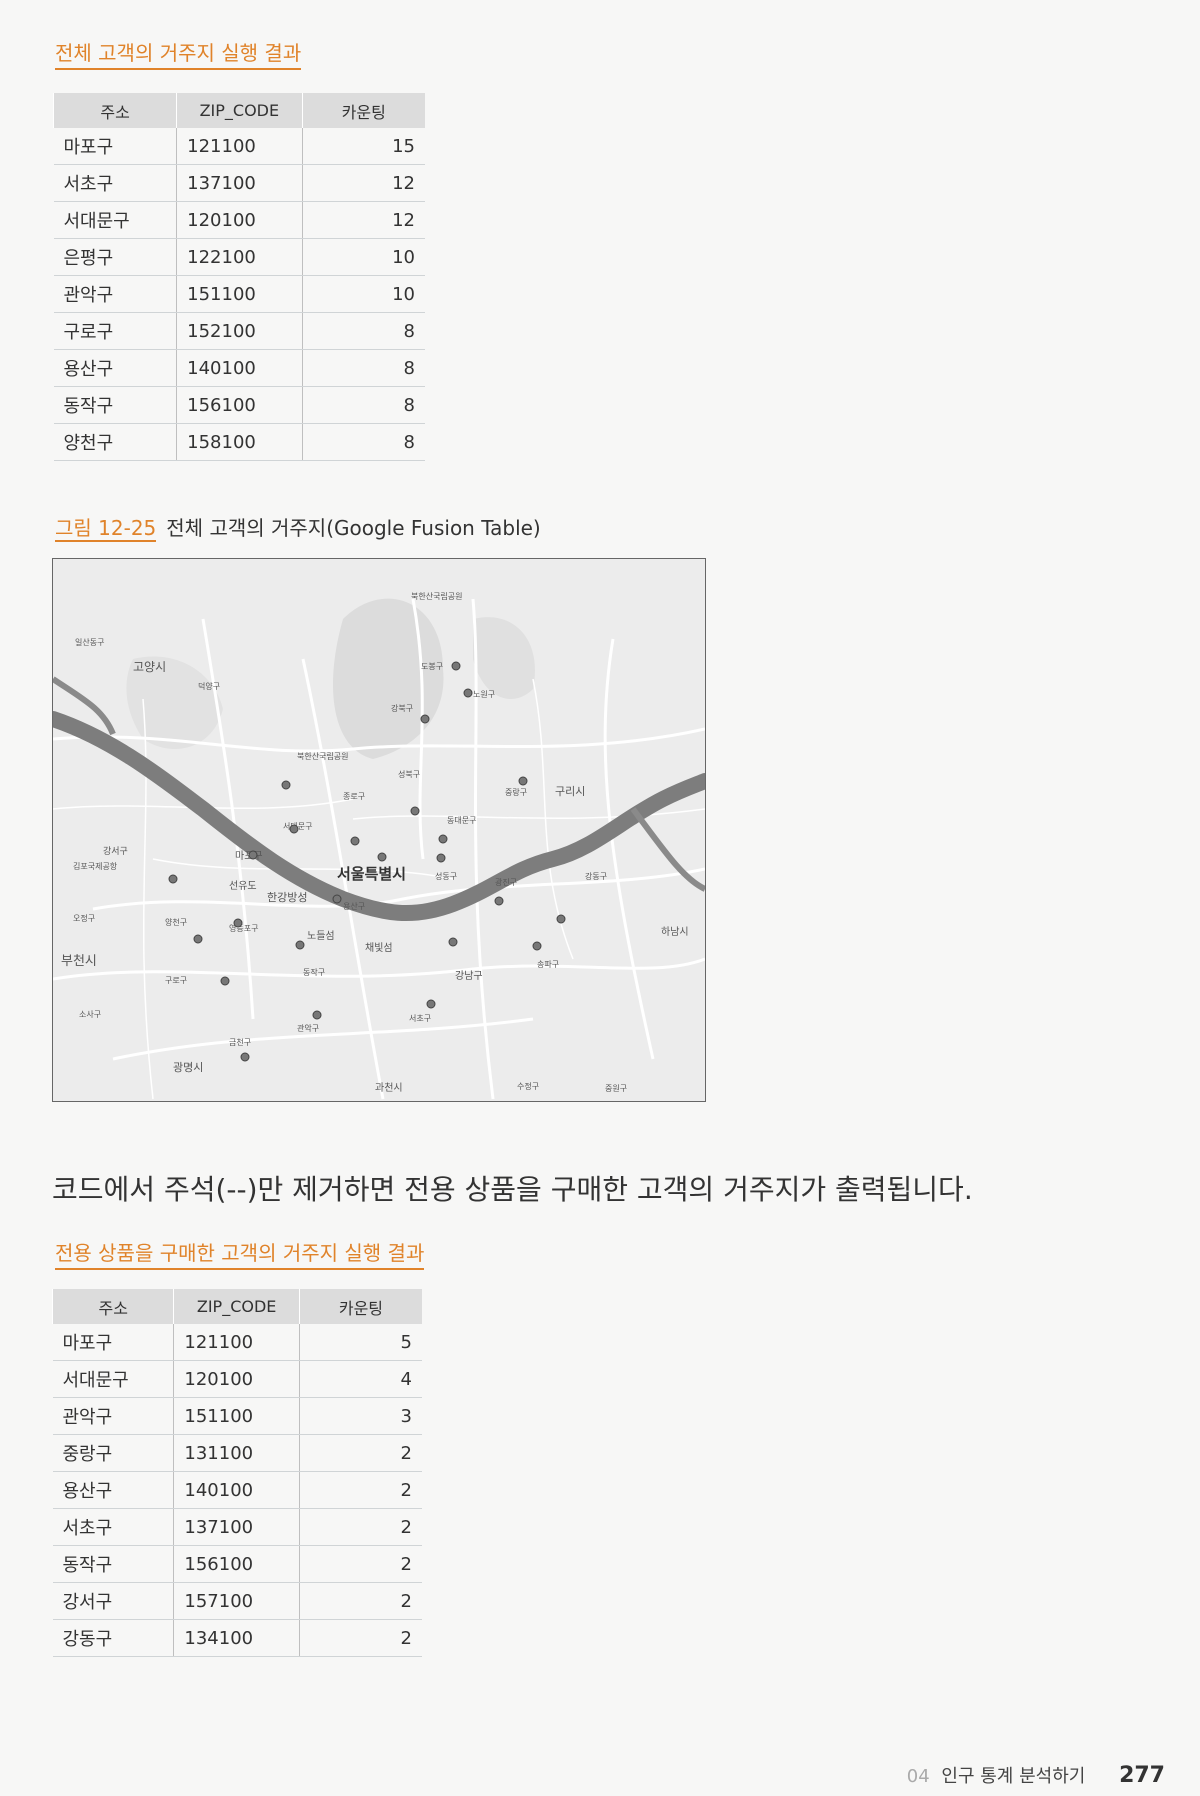 The width and height of the screenshot is (1200, 1796). Describe the element at coordinates (353, 528) in the screenshot. I see `figure-caption-text: 전체 고객의 거주지(Google Fusion Table)` at that location.